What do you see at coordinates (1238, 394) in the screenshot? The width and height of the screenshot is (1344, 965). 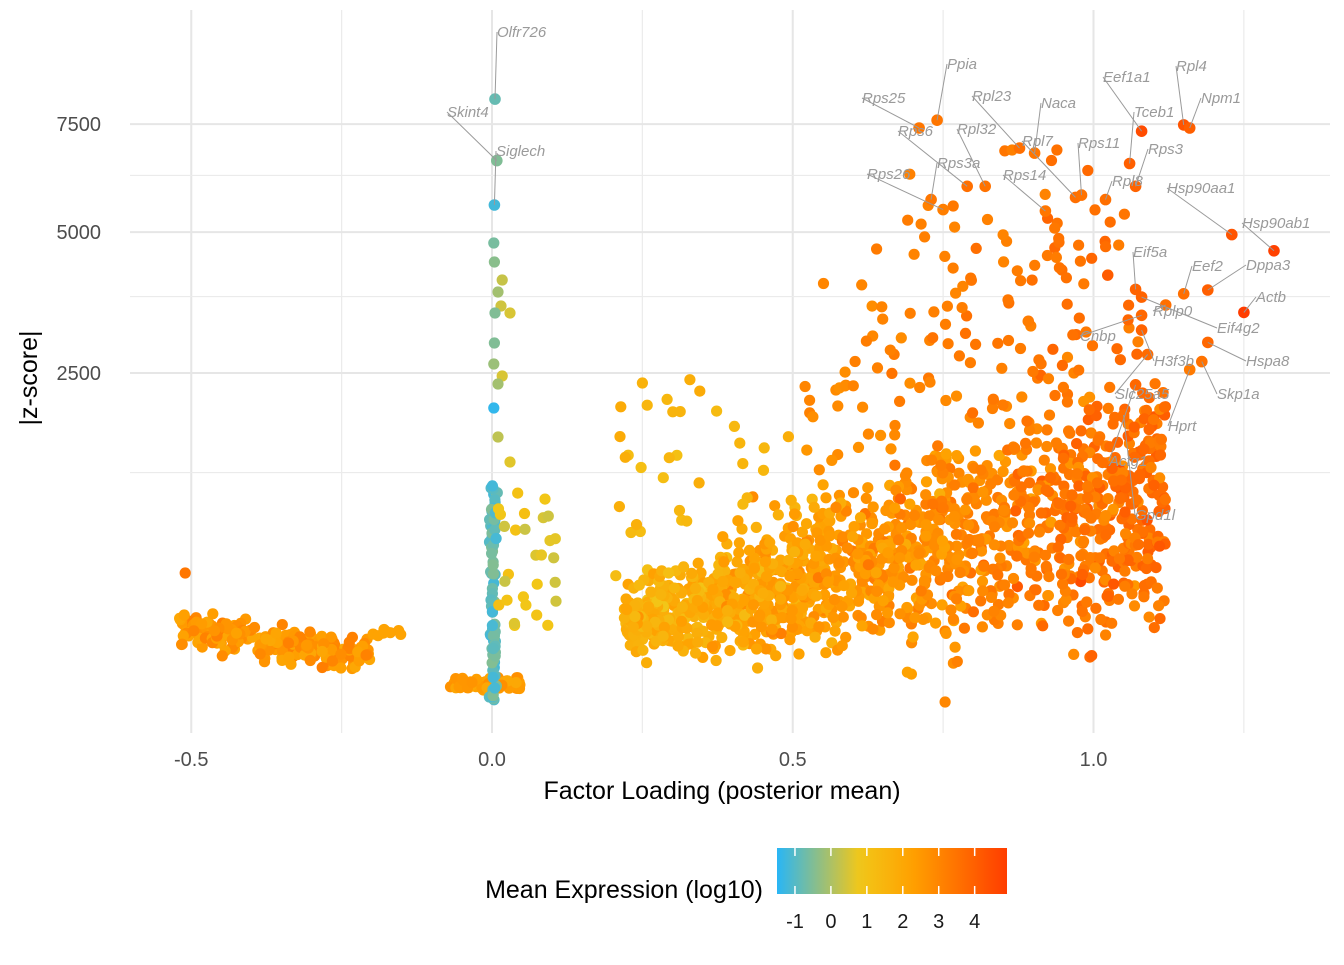 I see `gene-label: Skp1a` at bounding box center [1238, 394].